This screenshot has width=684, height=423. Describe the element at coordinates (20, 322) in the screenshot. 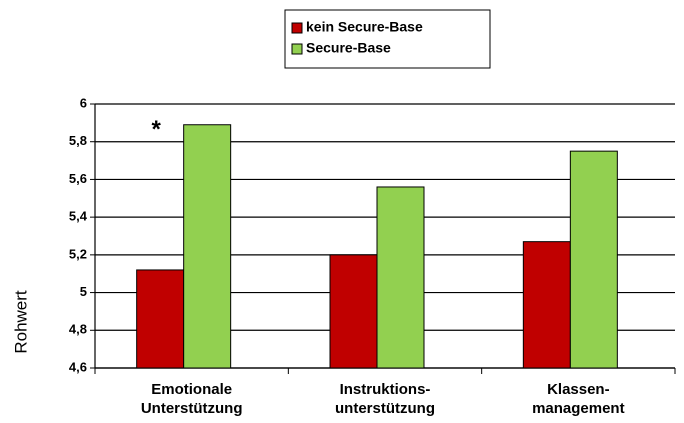

I see `y-axis-title: Rohwert` at that location.